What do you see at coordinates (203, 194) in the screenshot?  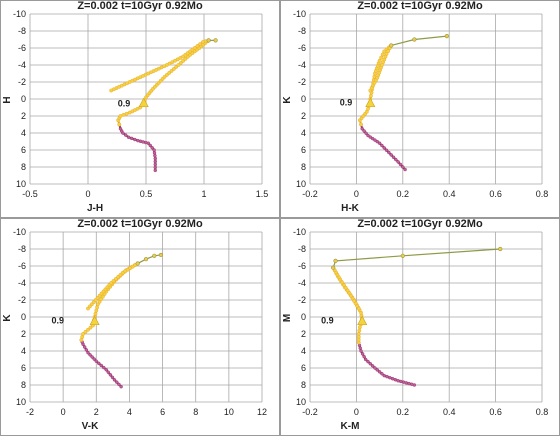 I see `x-tick-label: 1` at bounding box center [203, 194].